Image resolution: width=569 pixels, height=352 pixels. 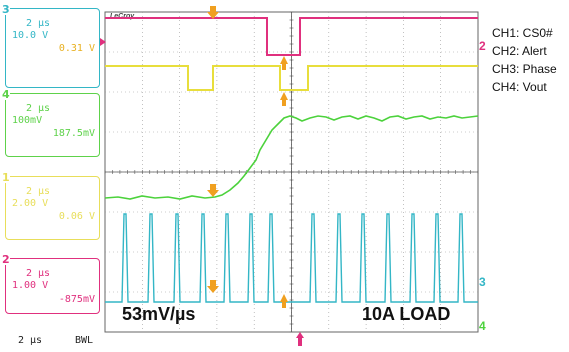 I want to click on load-annotation: 10A LOAD, so click(x=406, y=314).